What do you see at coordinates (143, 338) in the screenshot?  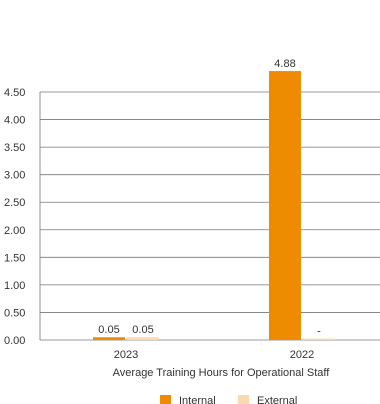 I see `external-bar-2023` at bounding box center [143, 338].